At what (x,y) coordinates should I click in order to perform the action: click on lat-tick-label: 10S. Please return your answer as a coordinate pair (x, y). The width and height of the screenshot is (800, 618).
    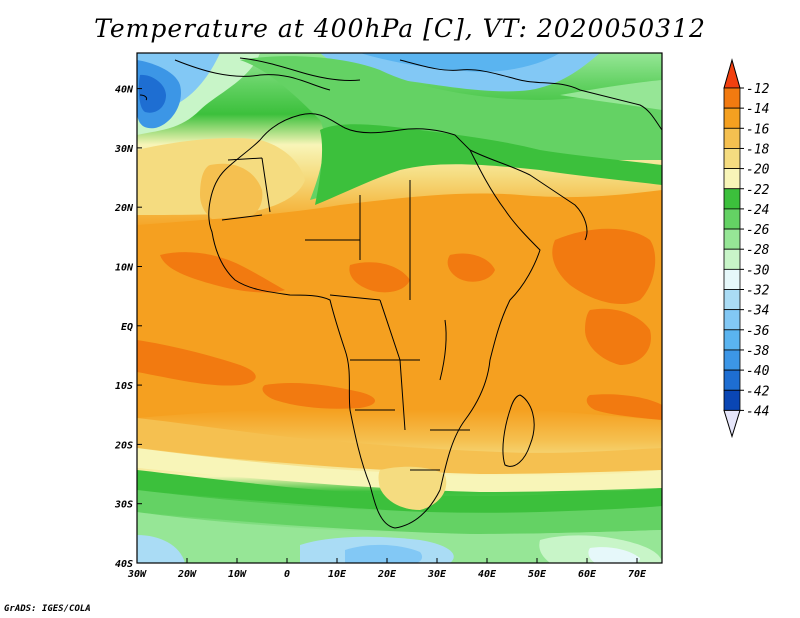
    Looking at the image, I should click on (124, 386).